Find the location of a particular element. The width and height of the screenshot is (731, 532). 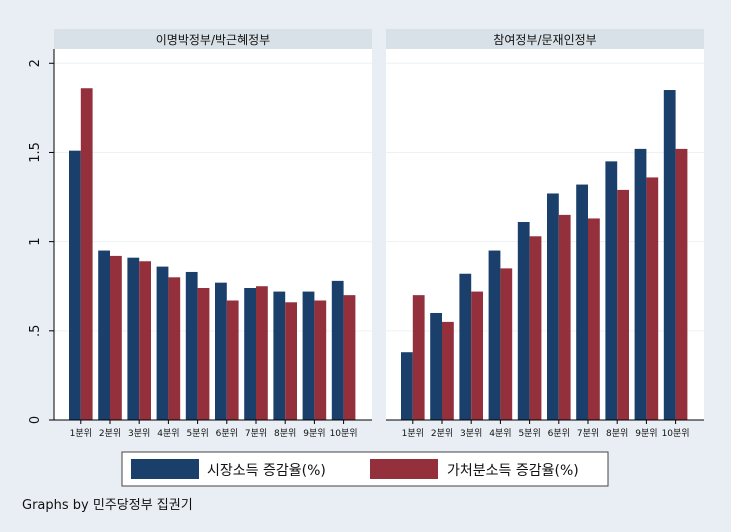

panel-1-title: 이명박정부/박근혜정부 is located at coordinates (213, 40).